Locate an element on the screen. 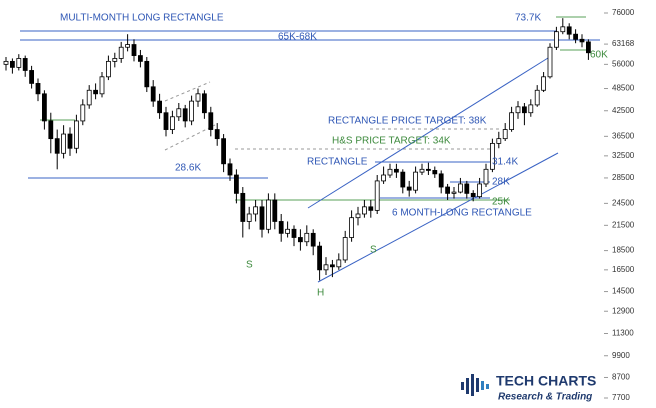  y-tick-label: 48500 is located at coordinates (623, 88).